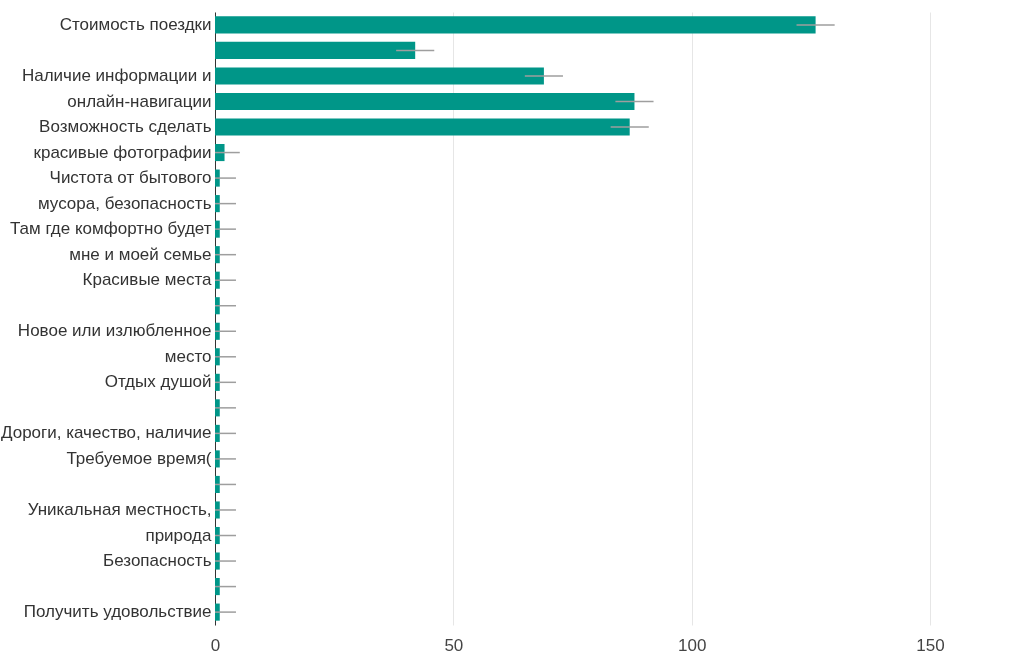 Image resolution: width=1011 pixels, height=660 pixels. What do you see at coordinates (106, 433) in the screenshot?
I see `y-tick-label: Дороги, качество, наличие` at bounding box center [106, 433].